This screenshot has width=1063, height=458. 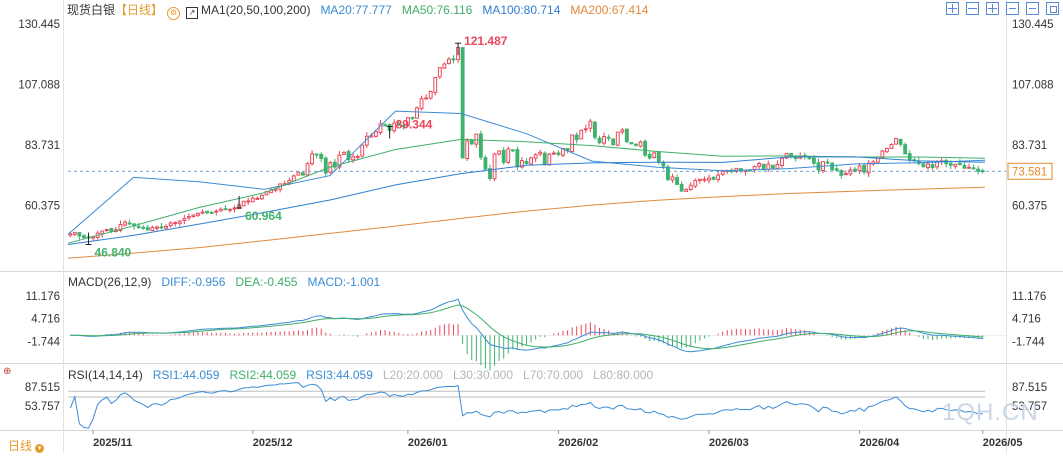 What do you see at coordinates (113, 253) in the screenshot?
I see `annotation-low-label: 46.840` at bounding box center [113, 253].